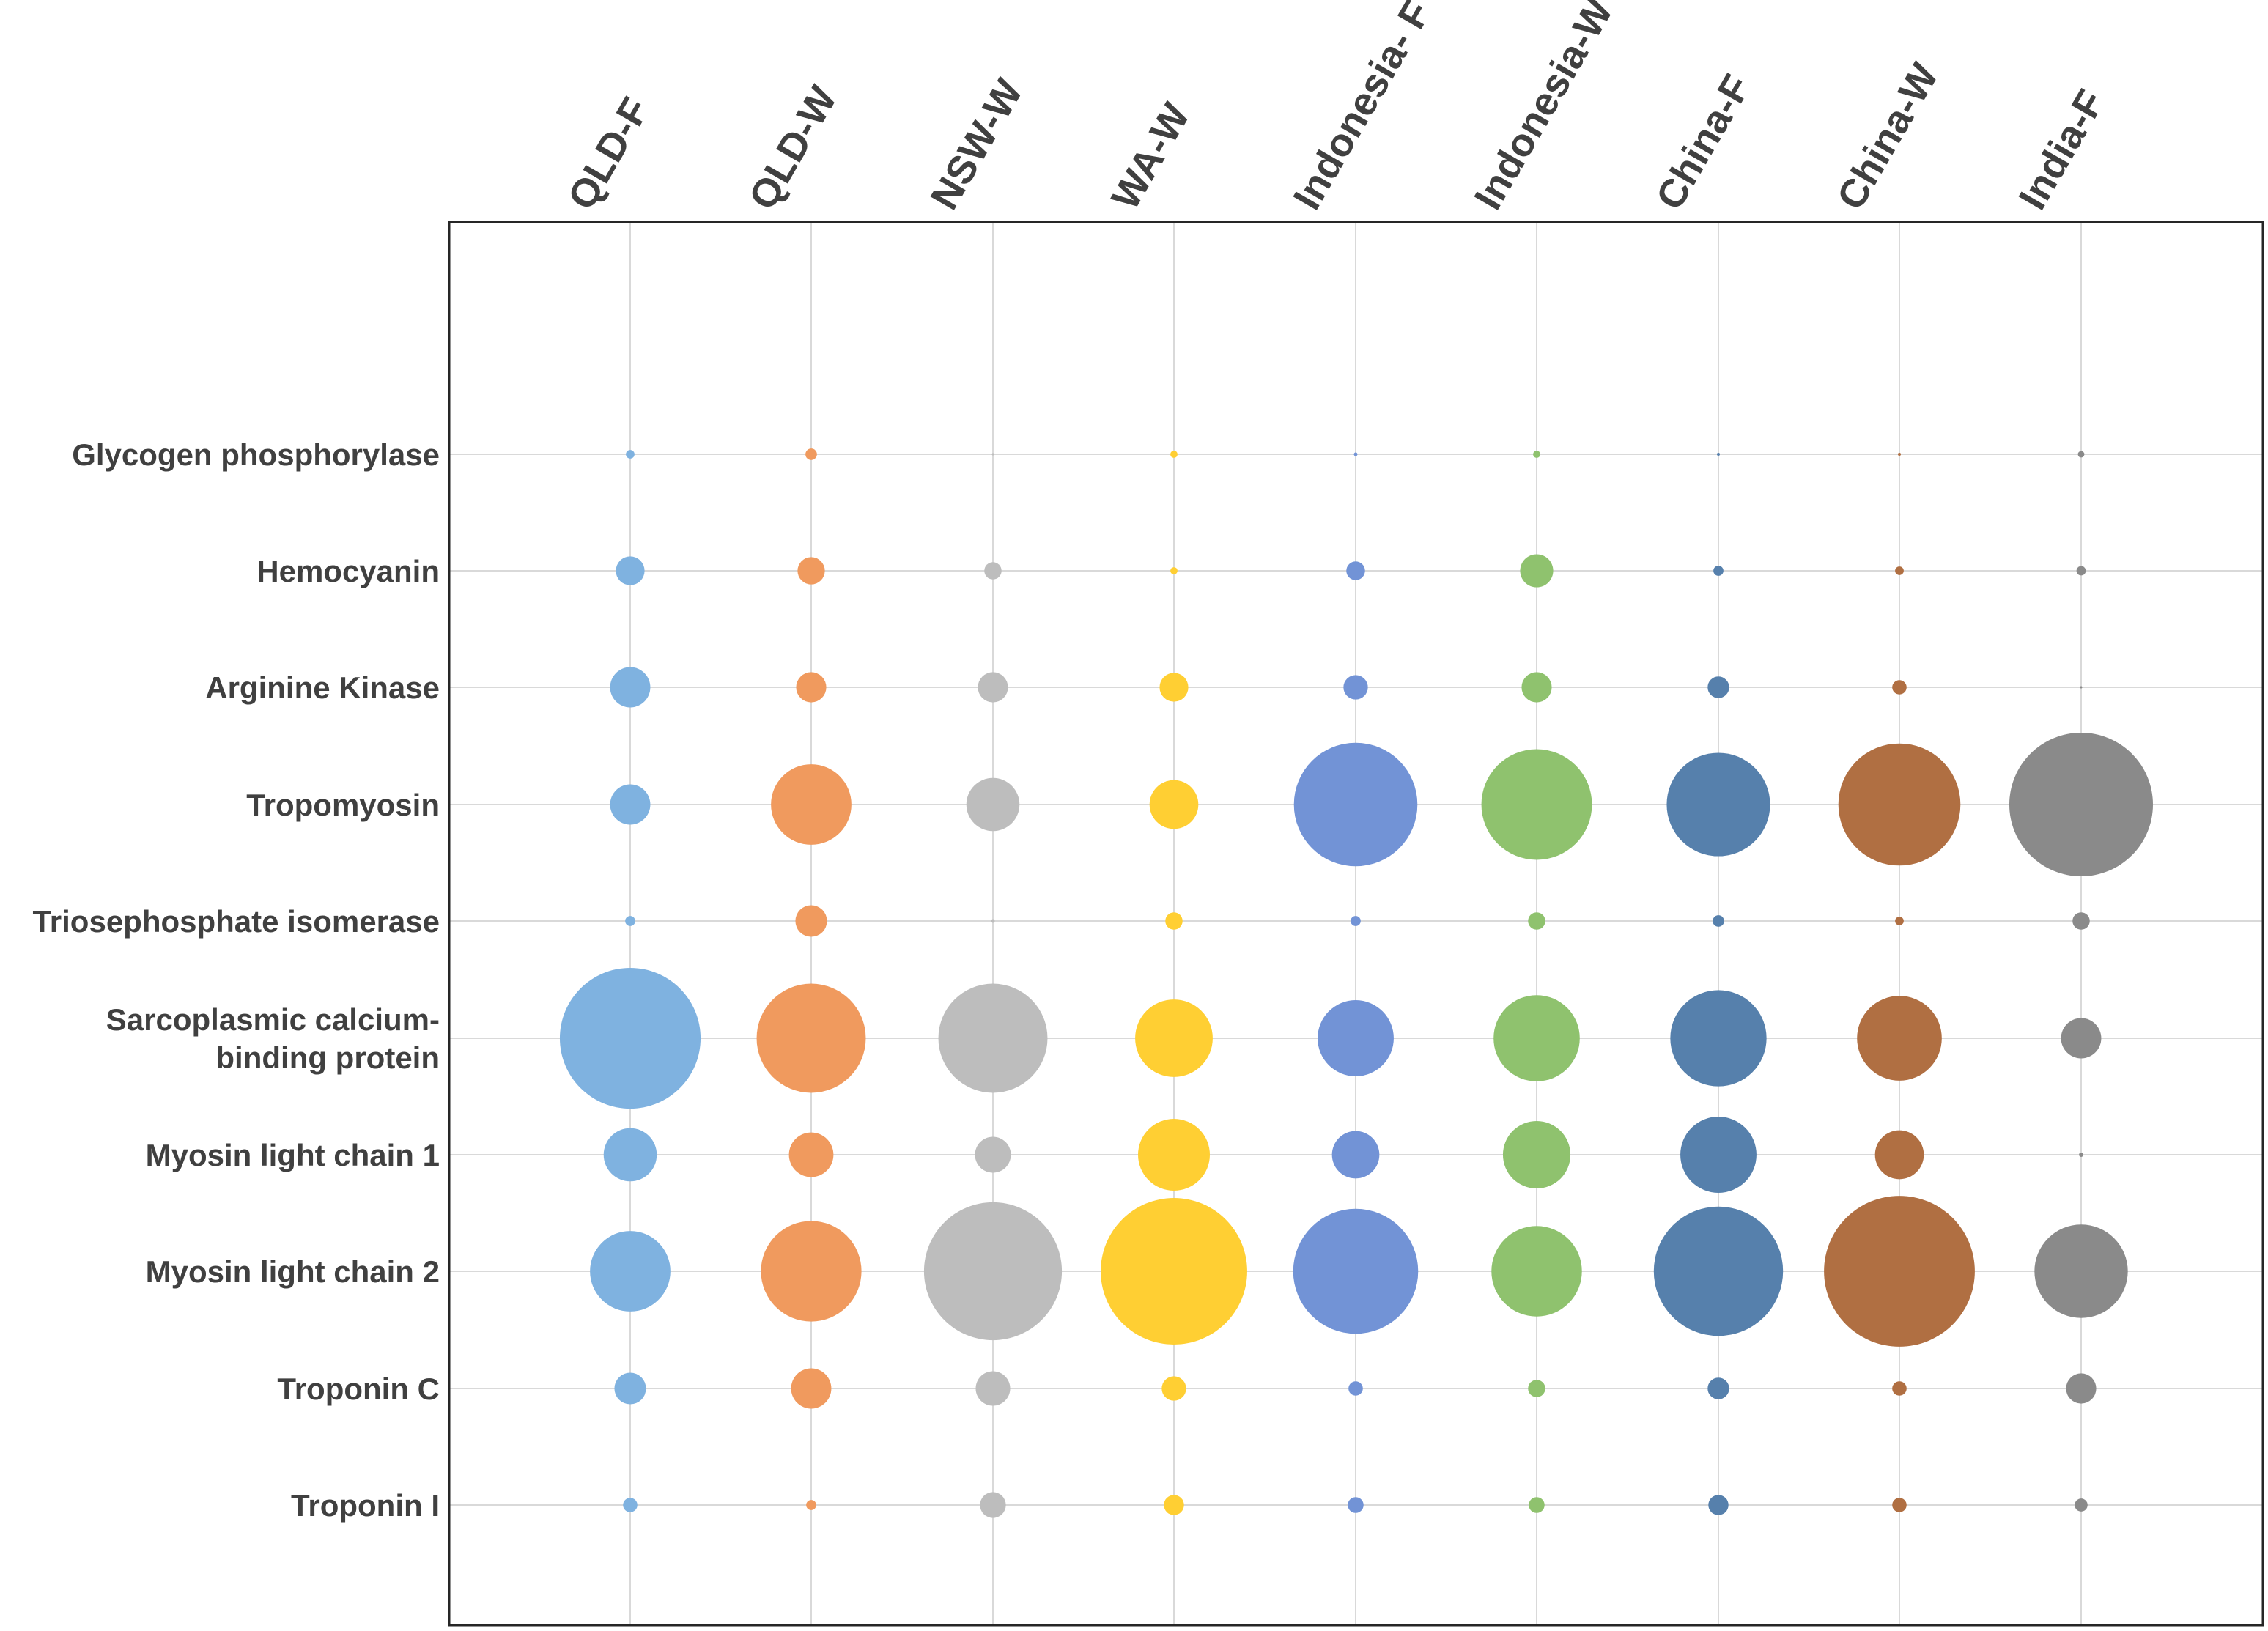 The height and width of the screenshot is (1631, 2268). Describe the element at coordinates (792, 148) in the screenshot. I see `x-tick-label: QLD-W` at that location.